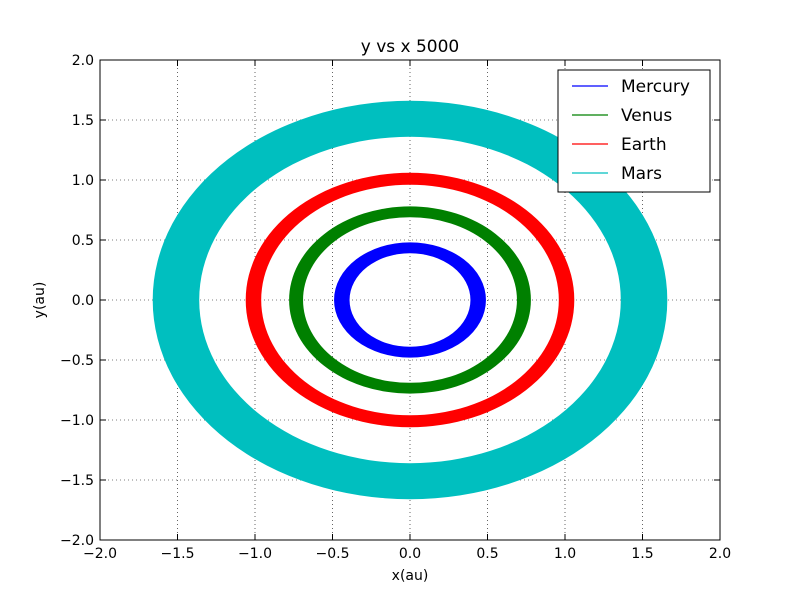  I want to click on x-tick-label: 0.5, so click(487, 554).